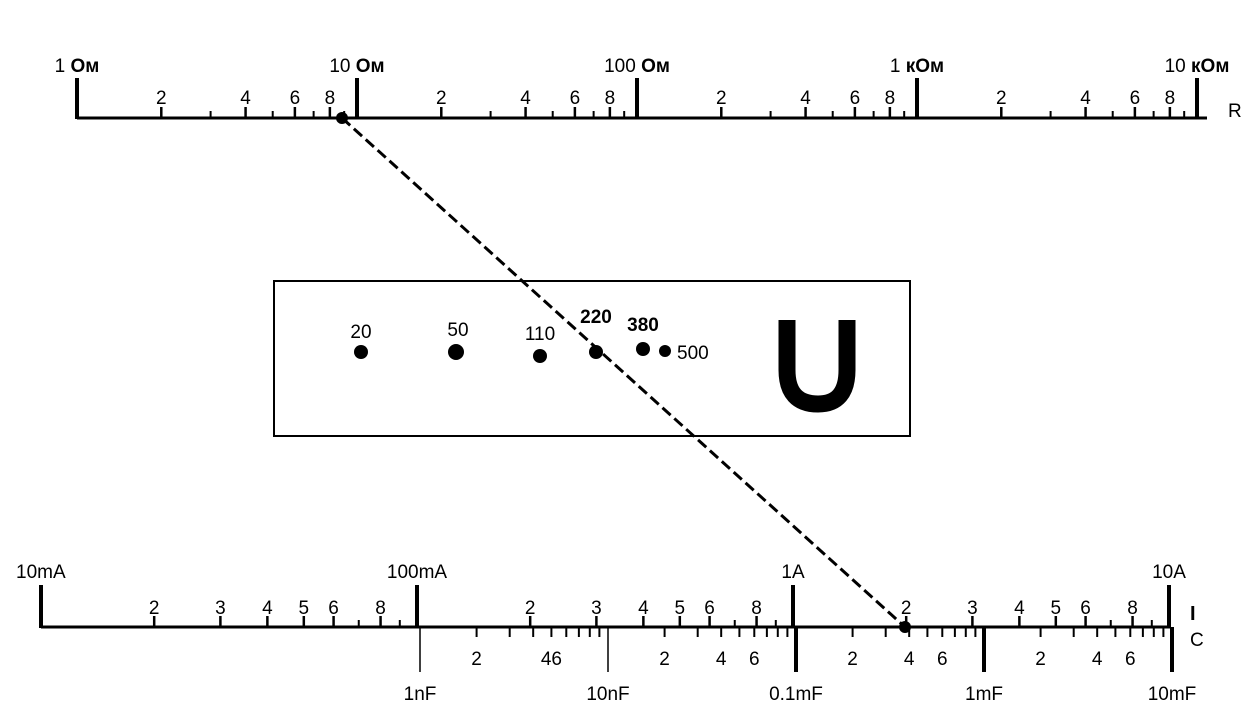 Image resolution: width=1246 pixels, height=713 pixels. I want to click on resistance-decade-label: 100 Ом, so click(637, 66).